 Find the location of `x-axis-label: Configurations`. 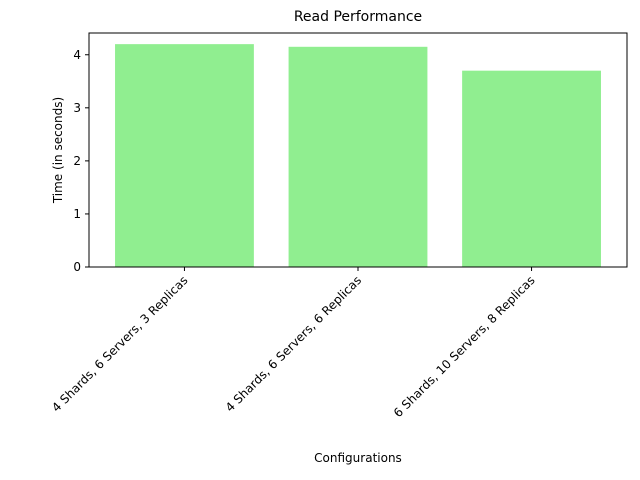

x-axis-label: Configurations is located at coordinates (358, 458).